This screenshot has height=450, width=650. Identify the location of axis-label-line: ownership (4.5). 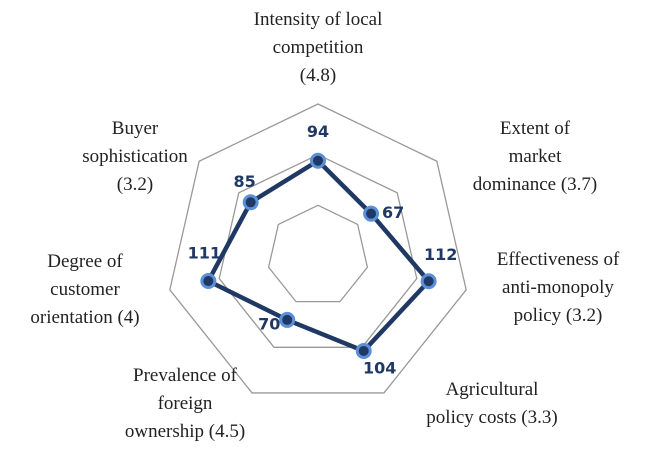
(185, 431).